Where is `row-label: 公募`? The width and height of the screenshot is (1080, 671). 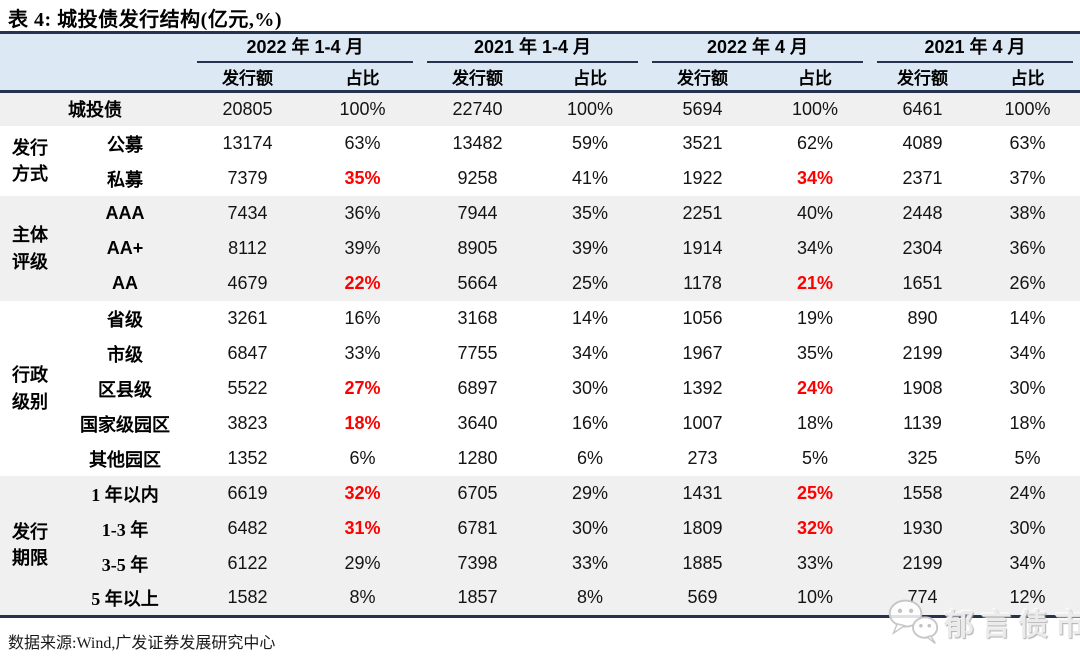 row-label: 公募 is located at coordinates (125, 143).